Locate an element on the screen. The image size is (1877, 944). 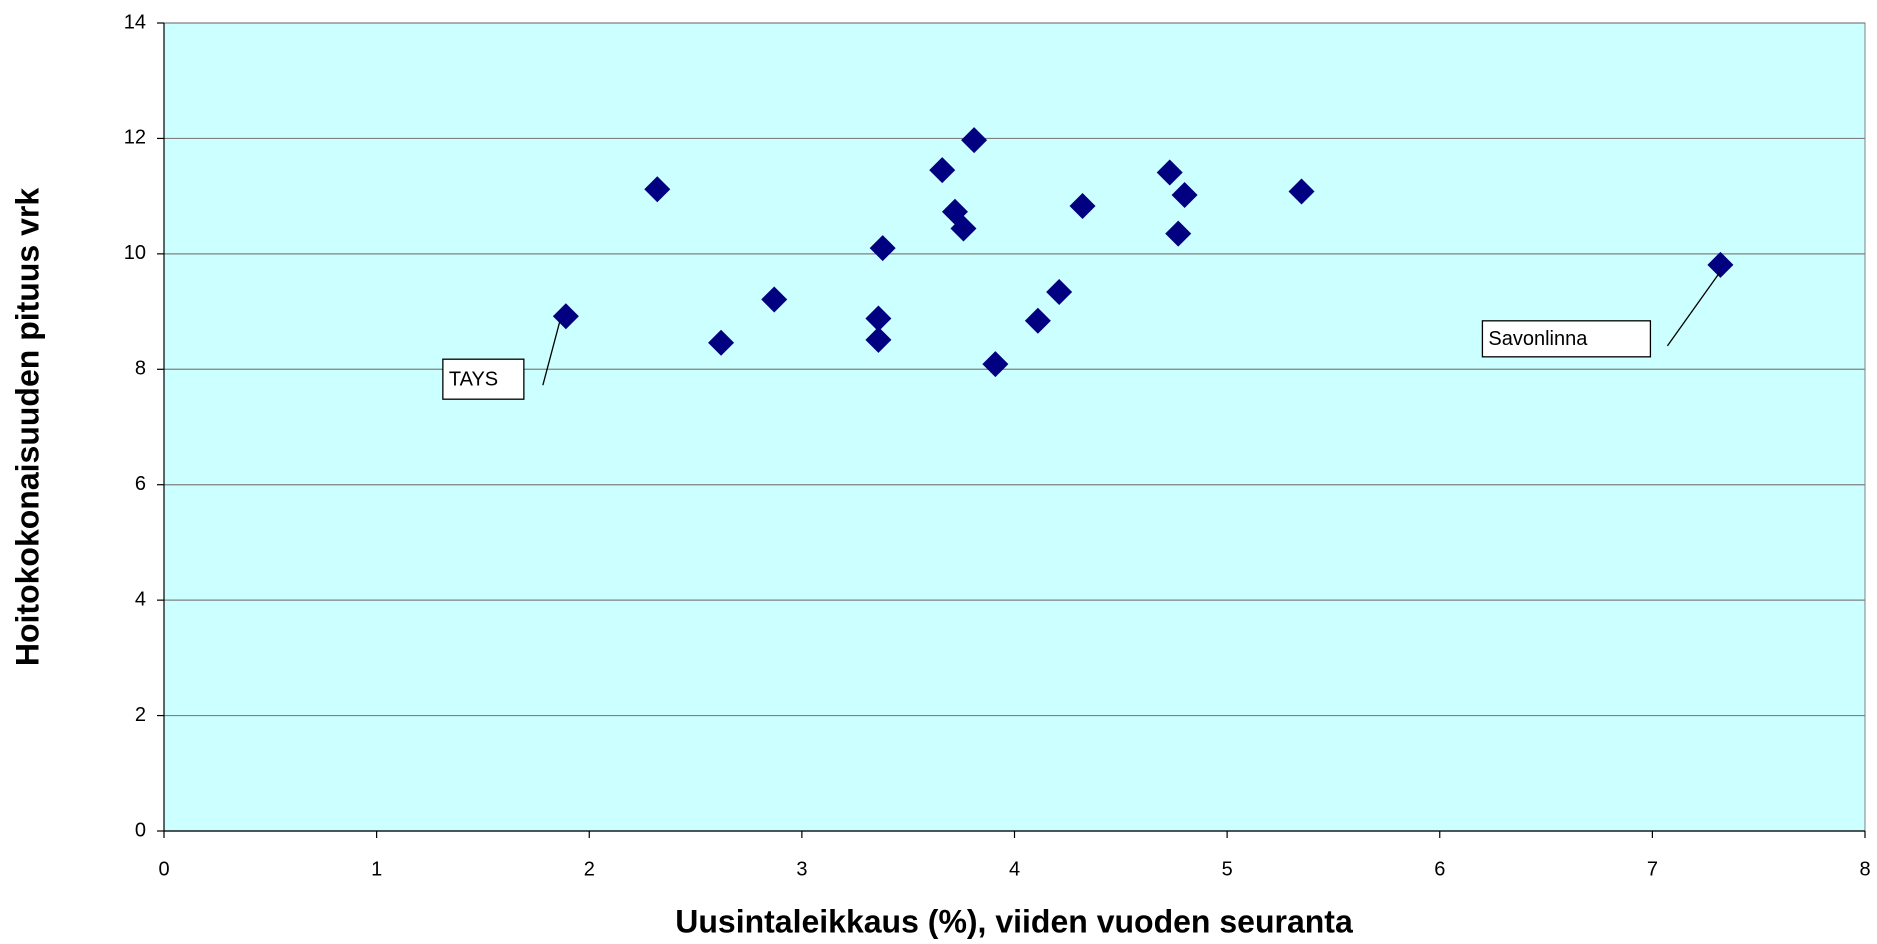
x-tick-label: 4 is located at coordinates (1014, 869).